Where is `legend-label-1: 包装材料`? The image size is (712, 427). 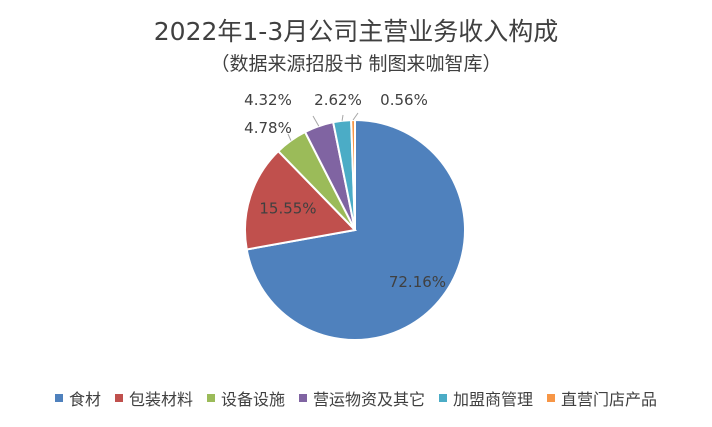
legend-label-1: 包装材料 is located at coordinates (160, 399).